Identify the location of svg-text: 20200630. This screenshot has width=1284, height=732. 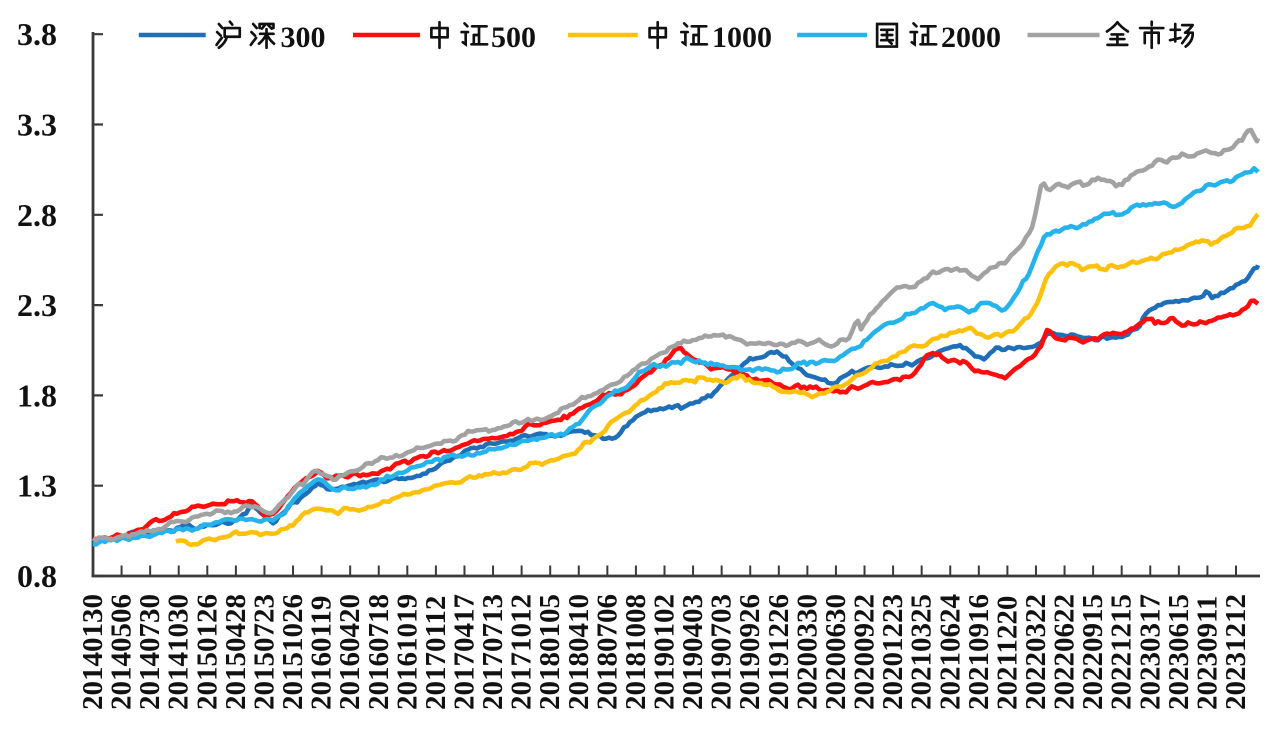
(836, 652).